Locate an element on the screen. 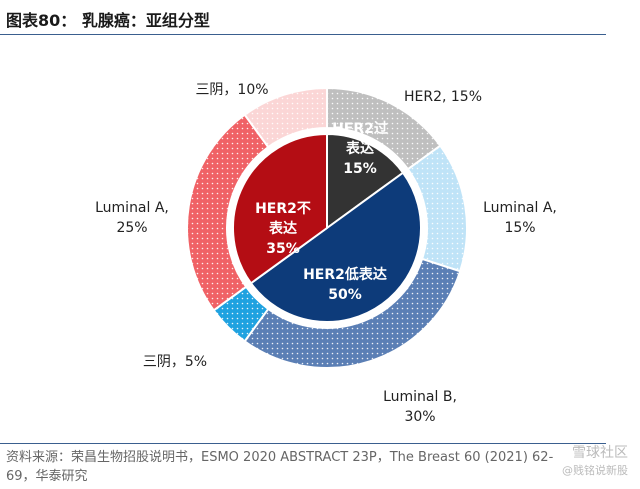 The height and width of the screenshot is (489, 640). outer-label-6: 三阴，10% is located at coordinates (231, 90).